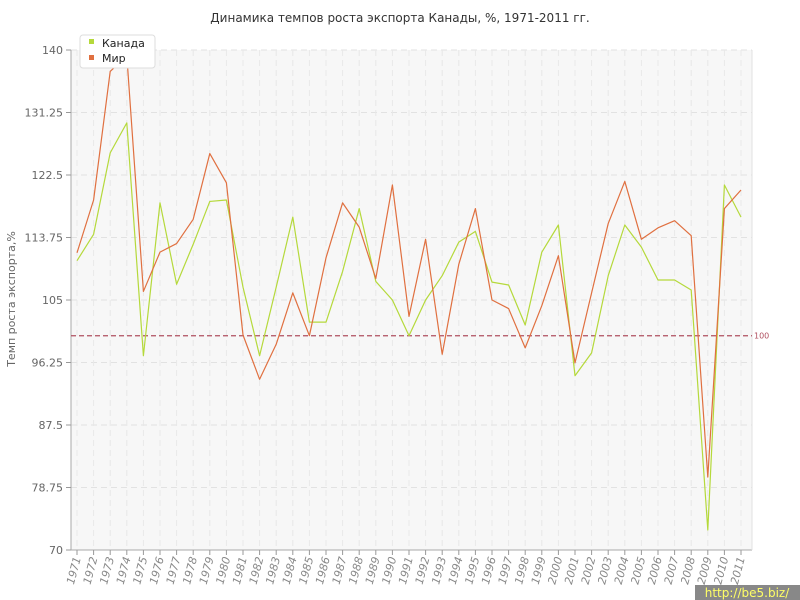  What do you see at coordinates (44, 113) in the screenshot?
I see `y-tick-label: 131.25` at bounding box center [44, 113].